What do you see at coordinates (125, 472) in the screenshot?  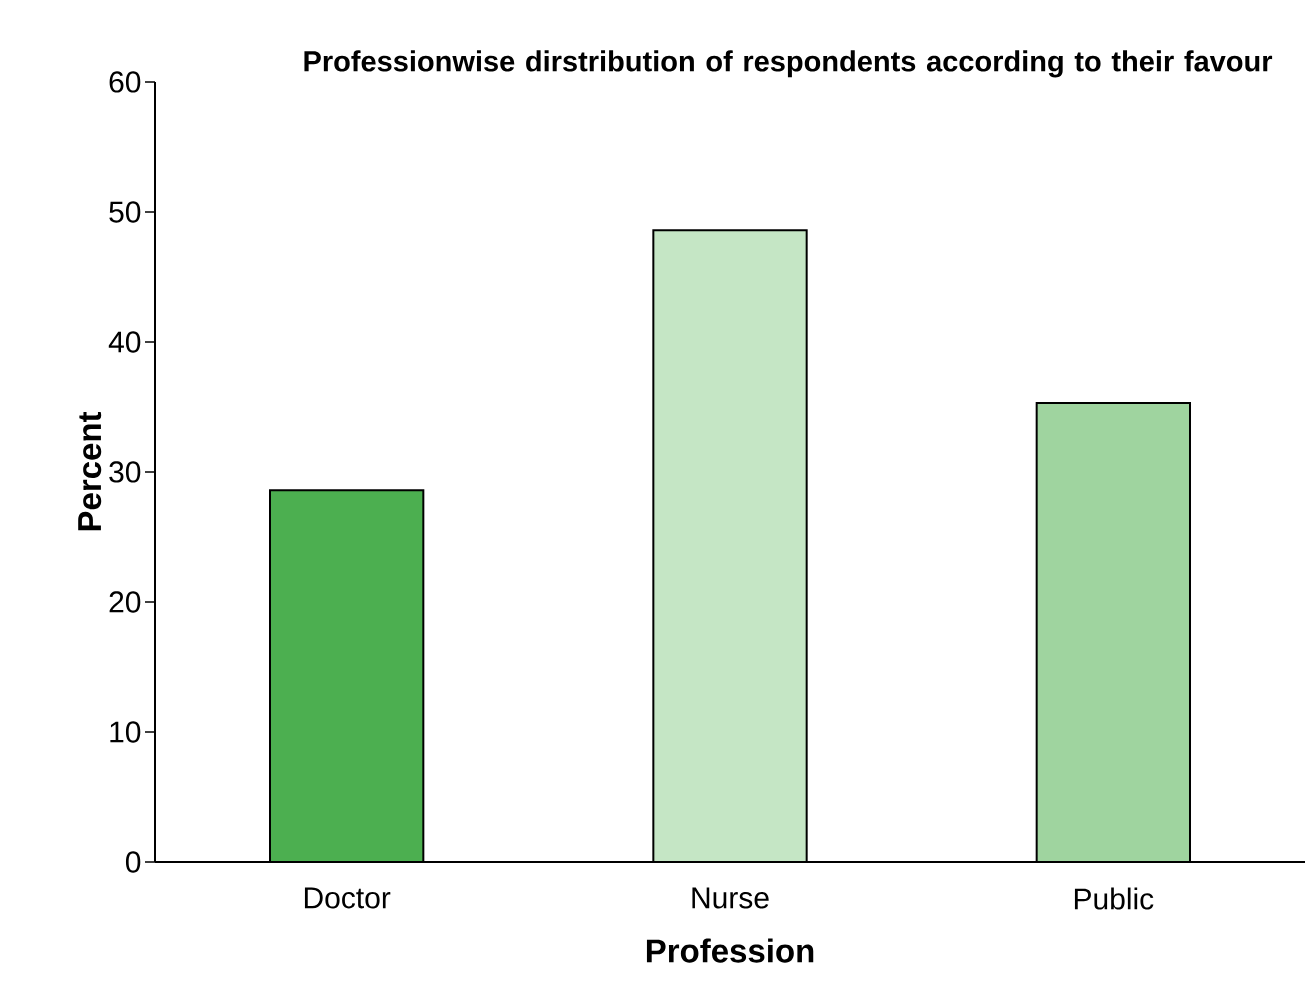 I see `y-tick-label: 30` at bounding box center [125, 472].